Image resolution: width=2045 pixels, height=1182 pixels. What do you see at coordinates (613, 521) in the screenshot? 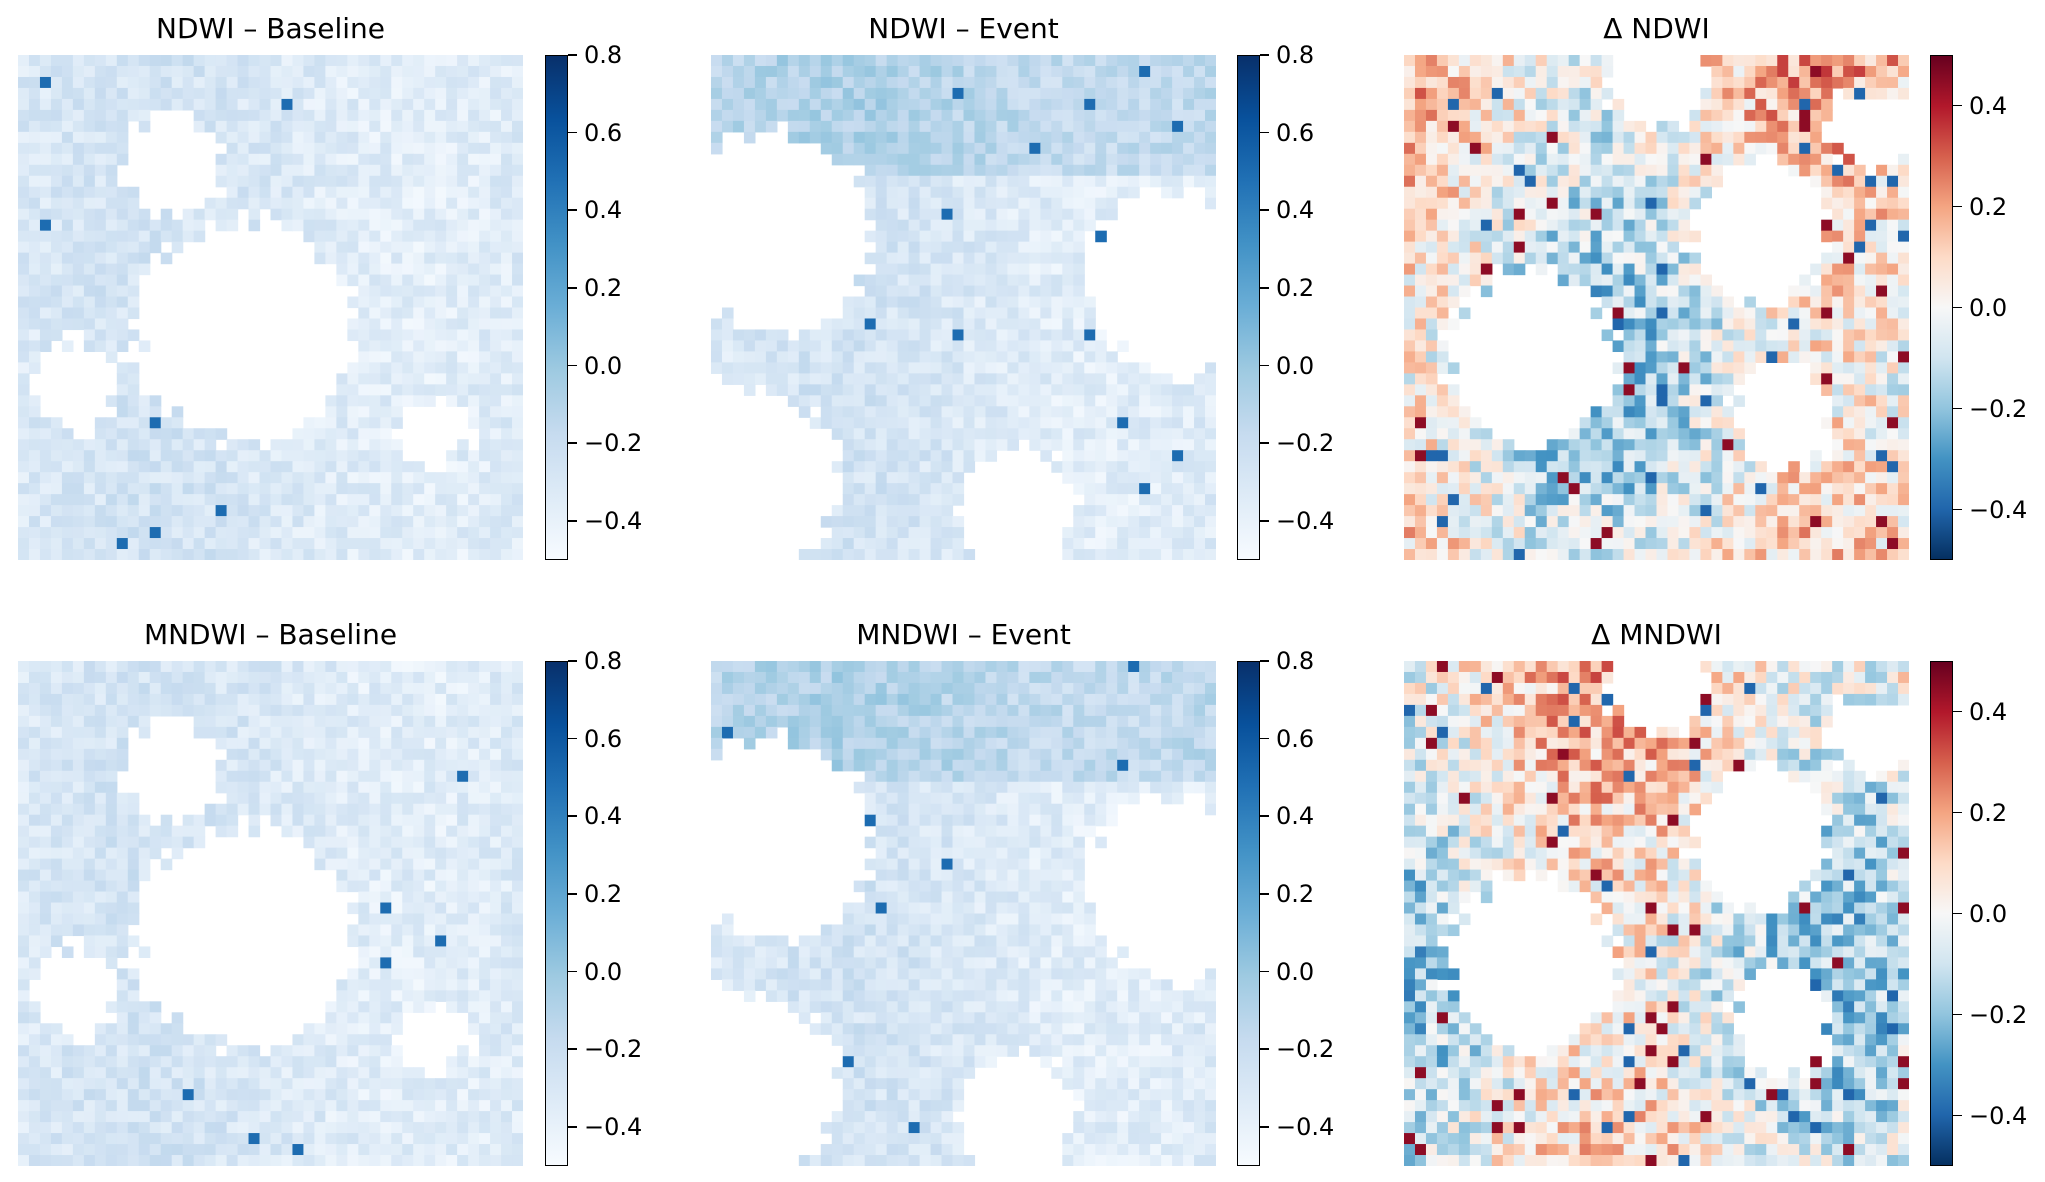
I see `colorbar-tick-label: −0.4` at bounding box center [613, 521].